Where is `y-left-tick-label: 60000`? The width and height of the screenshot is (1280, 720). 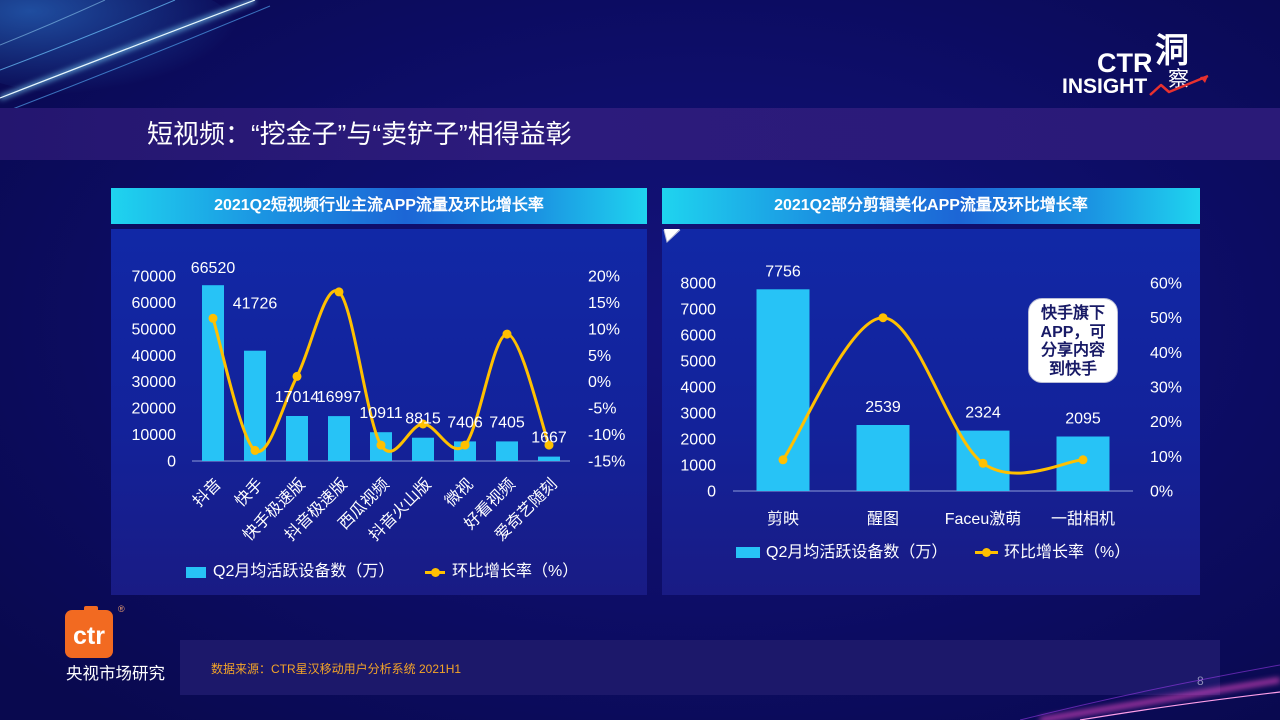 y-left-tick-label: 60000 is located at coordinates (154, 303).